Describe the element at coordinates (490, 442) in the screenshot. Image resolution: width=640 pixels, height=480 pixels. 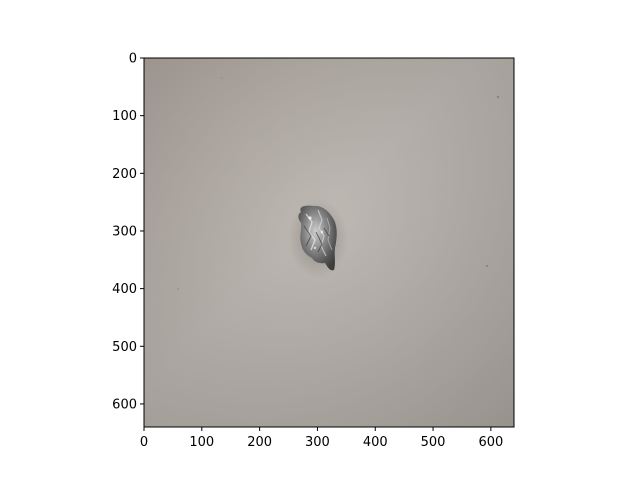
I see `x-tick-label: 600` at that location.